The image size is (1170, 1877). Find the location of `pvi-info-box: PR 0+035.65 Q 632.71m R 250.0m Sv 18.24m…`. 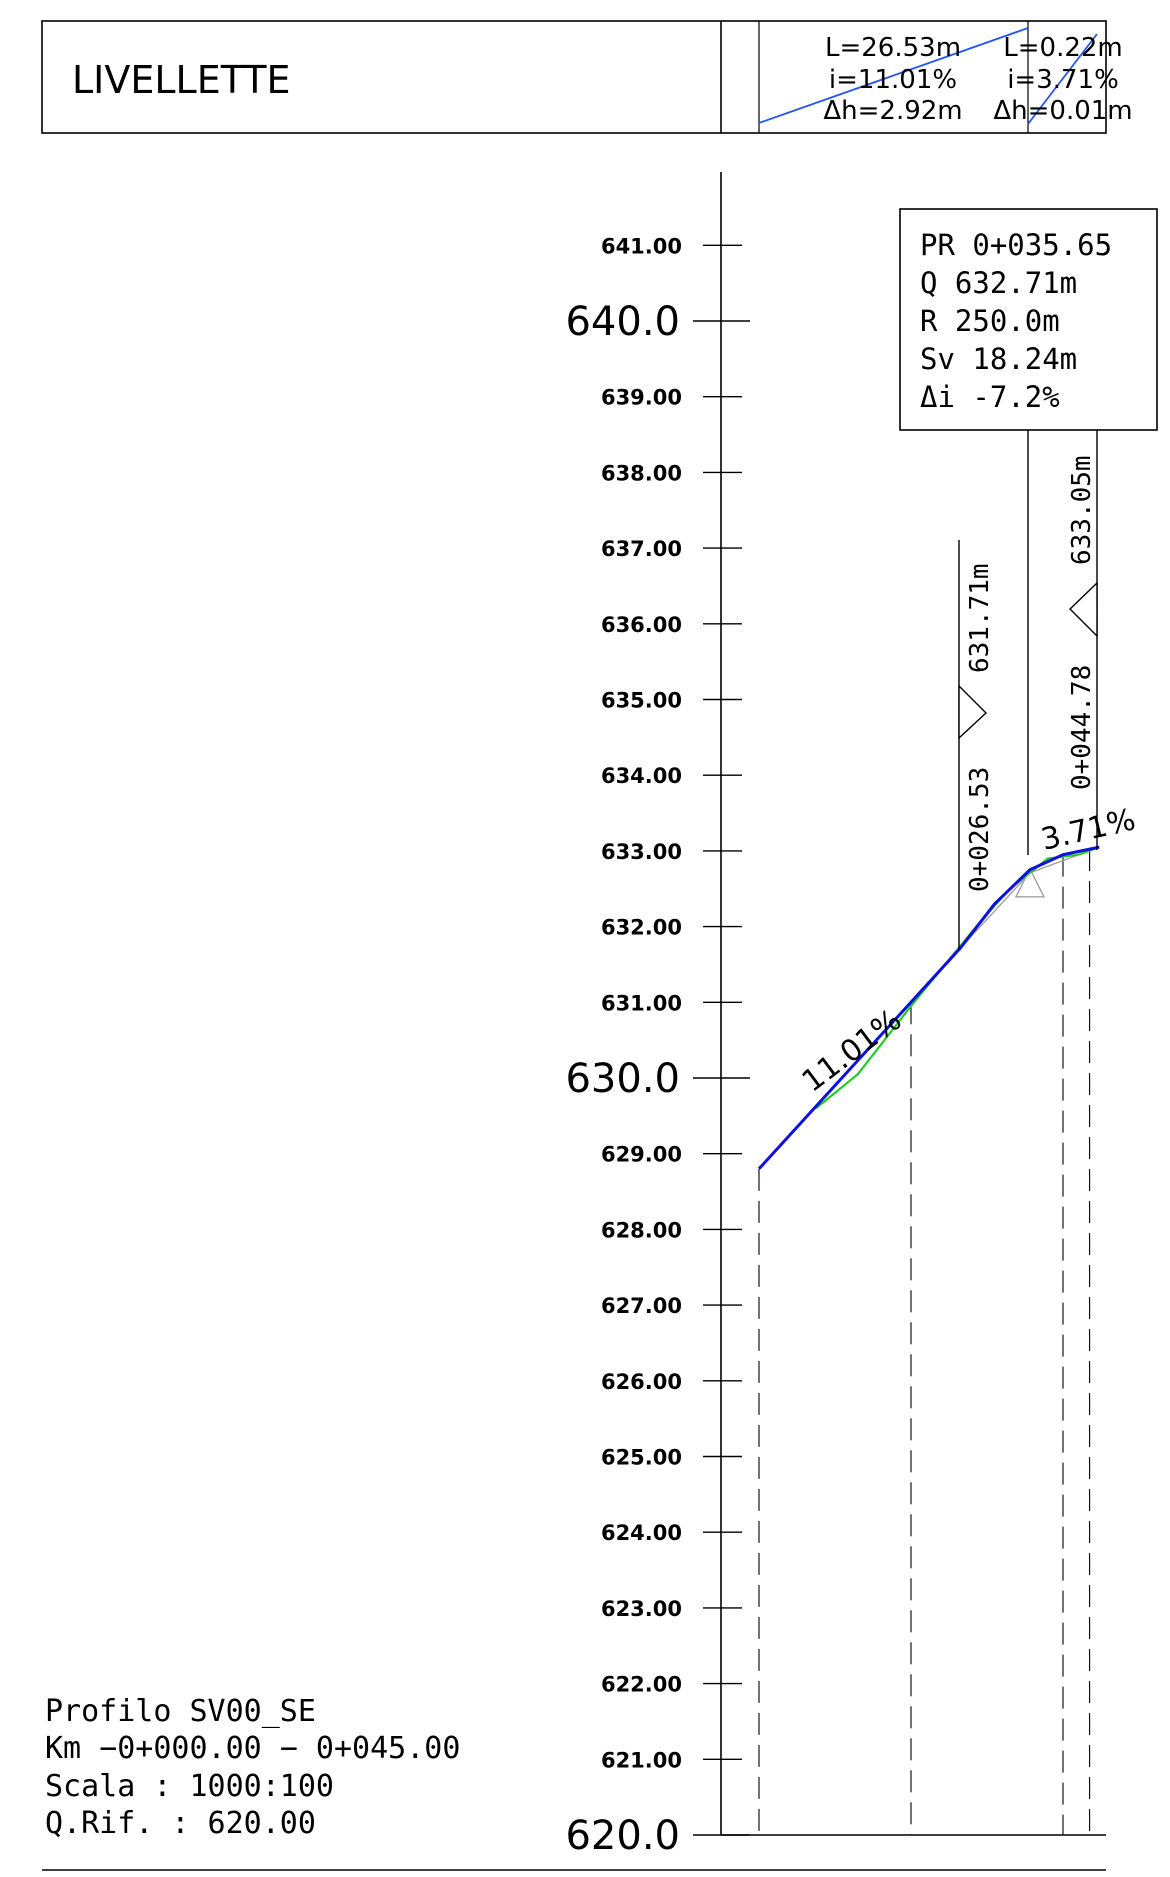

pvi-info-box: PR 0+035.65 Q 632.71m R 250.0m Sv 18.24m… is located at coordinates (1028, 531).